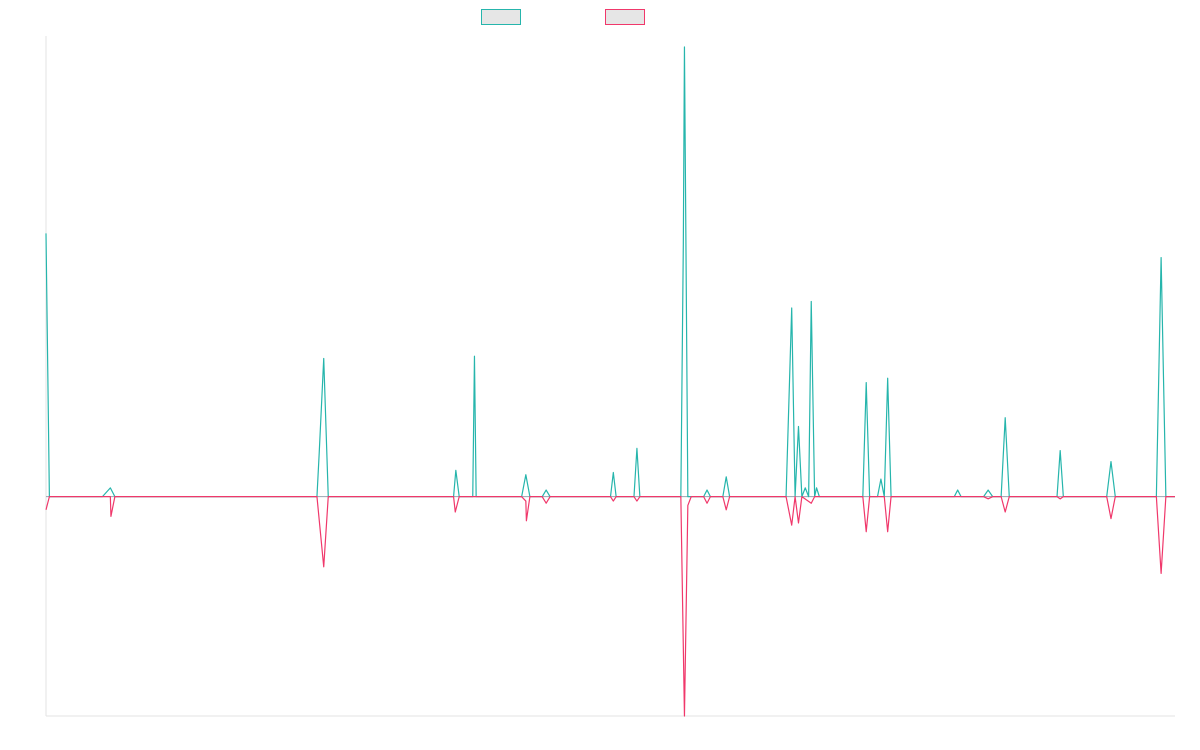  What do you see at coordinates (600, 18) in the screenshot?
I see `chart-legend` at bounding box center [600, 18].